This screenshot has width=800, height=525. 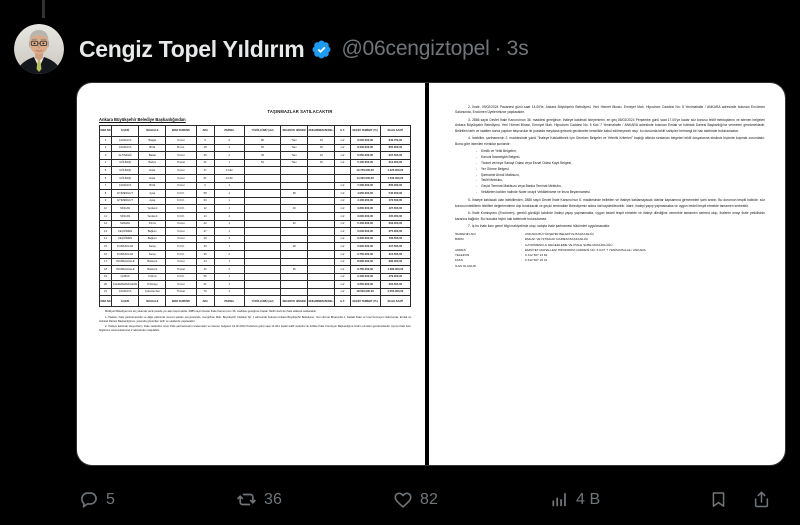 What do you see at coordinates (575, 499) in the screenshot?
I see `views-button: 4 B` at bounding box center [575, 499].